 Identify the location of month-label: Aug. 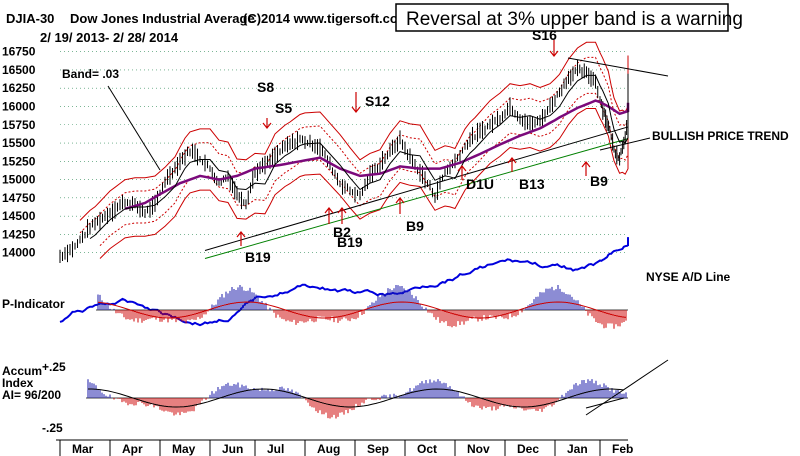
(328, 449).